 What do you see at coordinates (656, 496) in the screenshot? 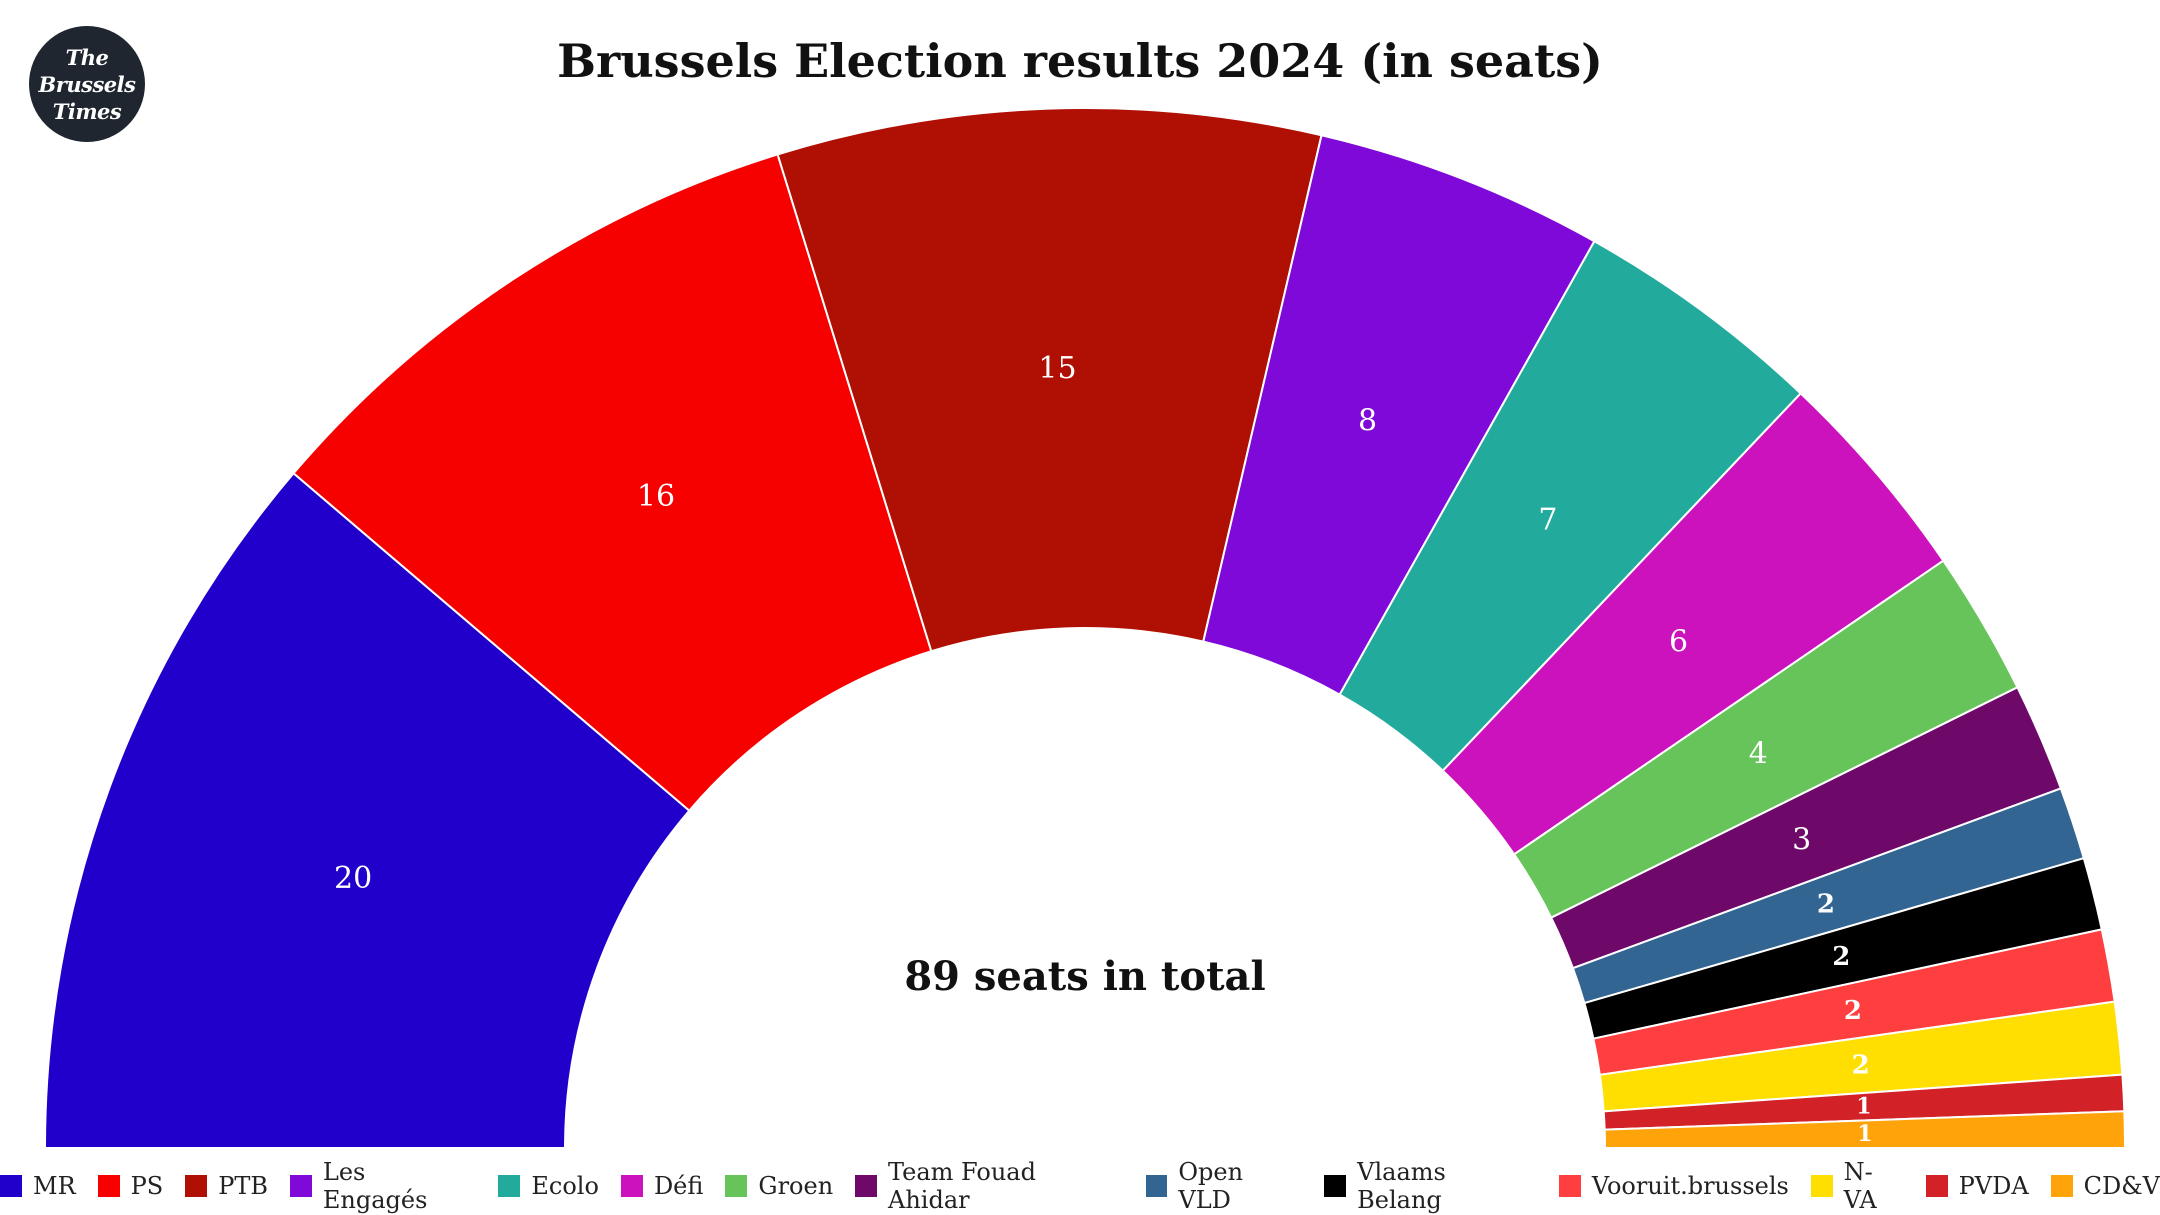
I see `slice-value-label: 16` at bounding box center [656, 496].